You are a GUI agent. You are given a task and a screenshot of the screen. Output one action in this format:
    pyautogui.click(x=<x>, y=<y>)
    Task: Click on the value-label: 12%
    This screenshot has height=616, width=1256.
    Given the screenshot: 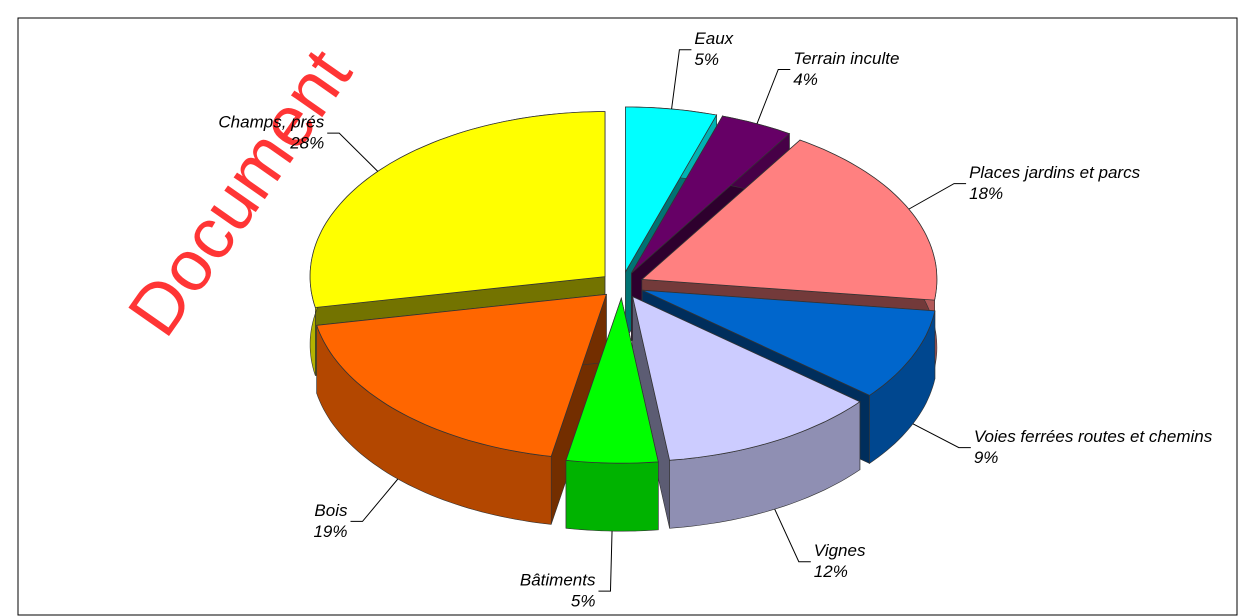 What is the action you would take?
    pyautogui.click(x=831, y=571)
    